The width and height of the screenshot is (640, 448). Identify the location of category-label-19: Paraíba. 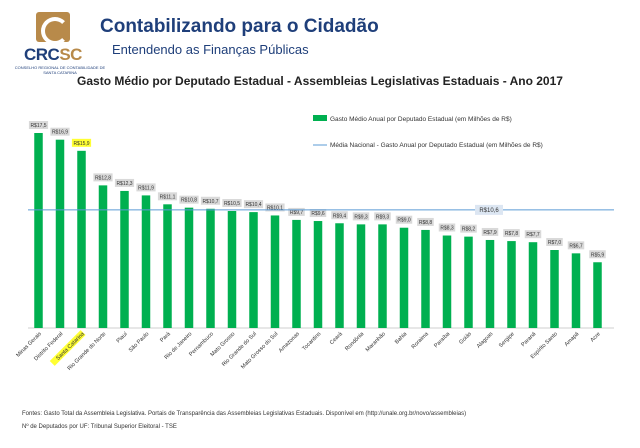
(442, 340).